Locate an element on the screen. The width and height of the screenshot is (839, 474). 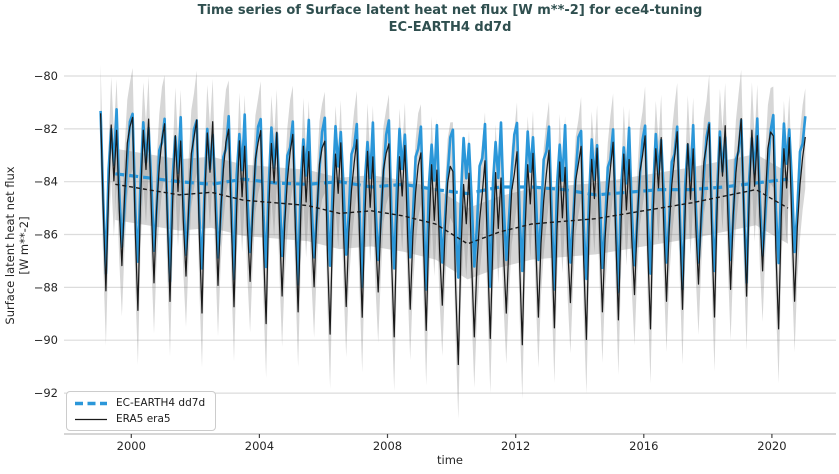
legend-box: EC-EARTH4 dd7d ERA5 era5 is located at coordinates (141, 411).